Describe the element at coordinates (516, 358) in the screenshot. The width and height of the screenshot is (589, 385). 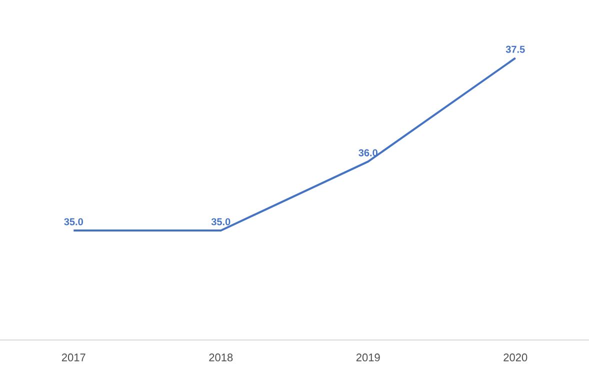
I see `x-tick-label: 2020` at that location.